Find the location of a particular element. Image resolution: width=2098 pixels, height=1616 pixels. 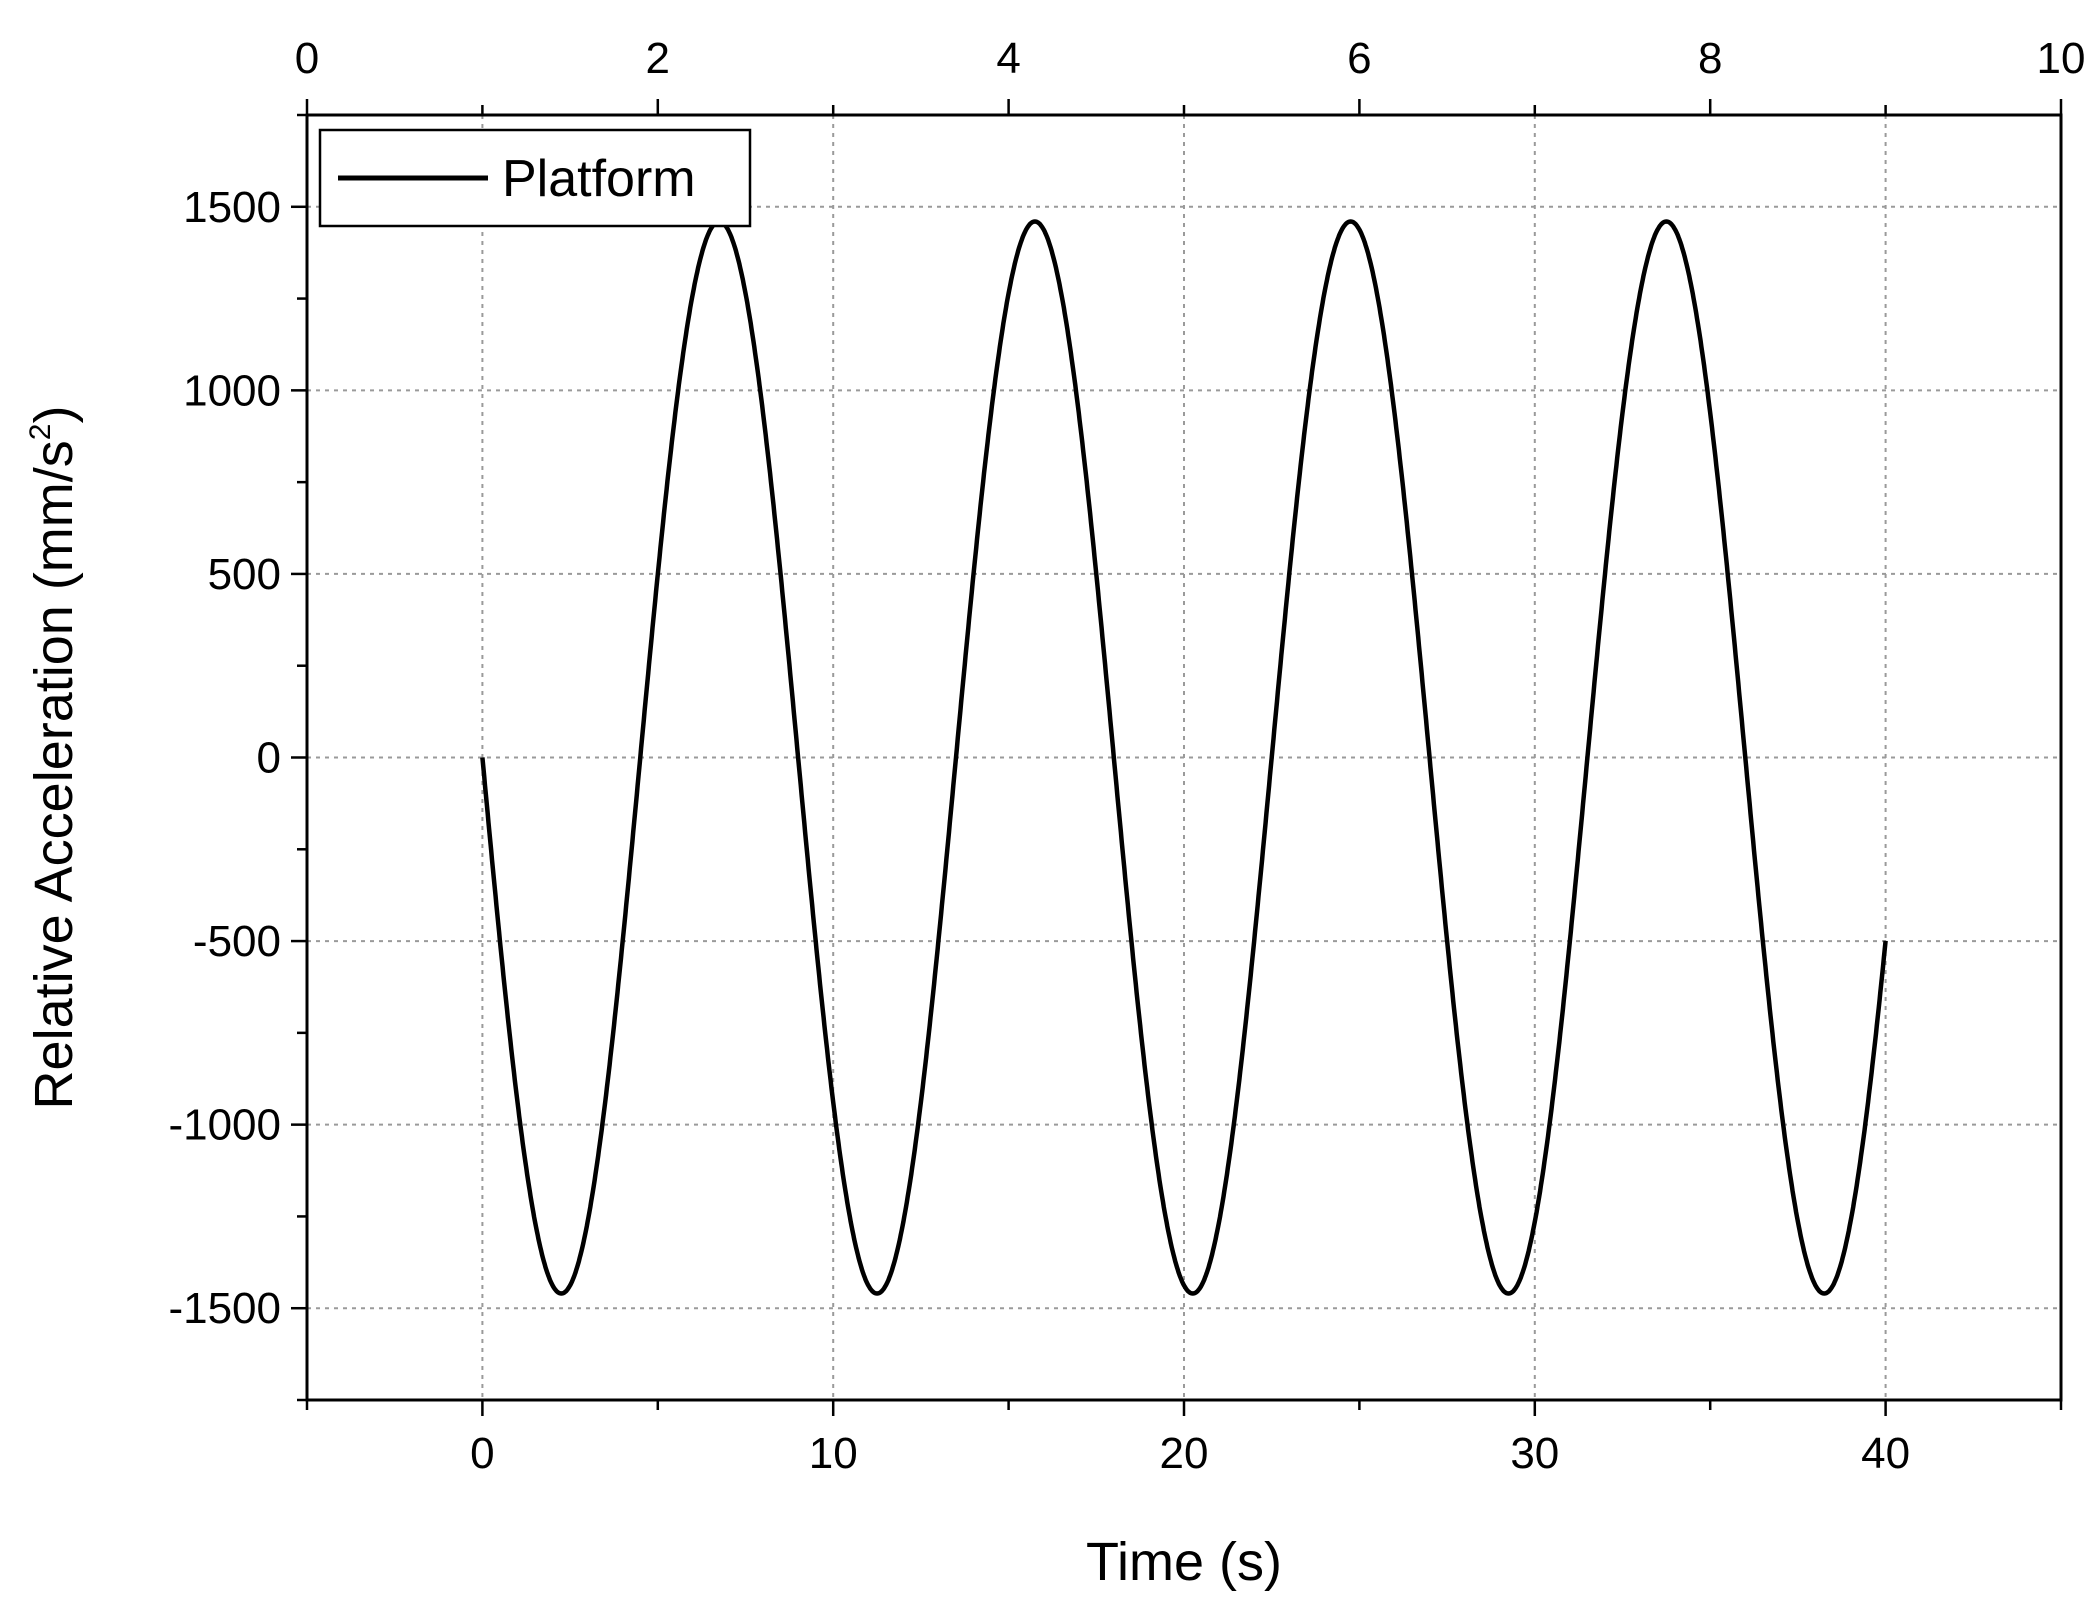

x-tick-label: 20 is located at coordinates (1184, 1453).